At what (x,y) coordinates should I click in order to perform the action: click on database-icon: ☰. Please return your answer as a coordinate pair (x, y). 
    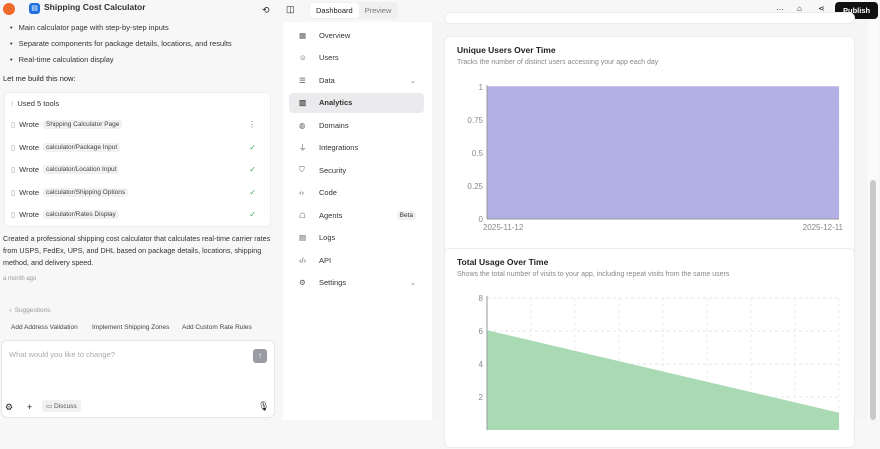
    Looking at the image, I should click on (302, 80).